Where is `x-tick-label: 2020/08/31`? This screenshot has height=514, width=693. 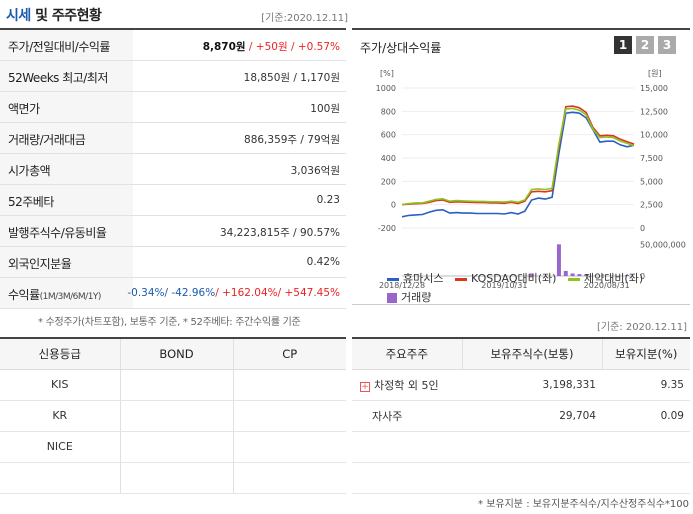
x-tick-label: 2020/08/31 is located at coordinates (607, 285).